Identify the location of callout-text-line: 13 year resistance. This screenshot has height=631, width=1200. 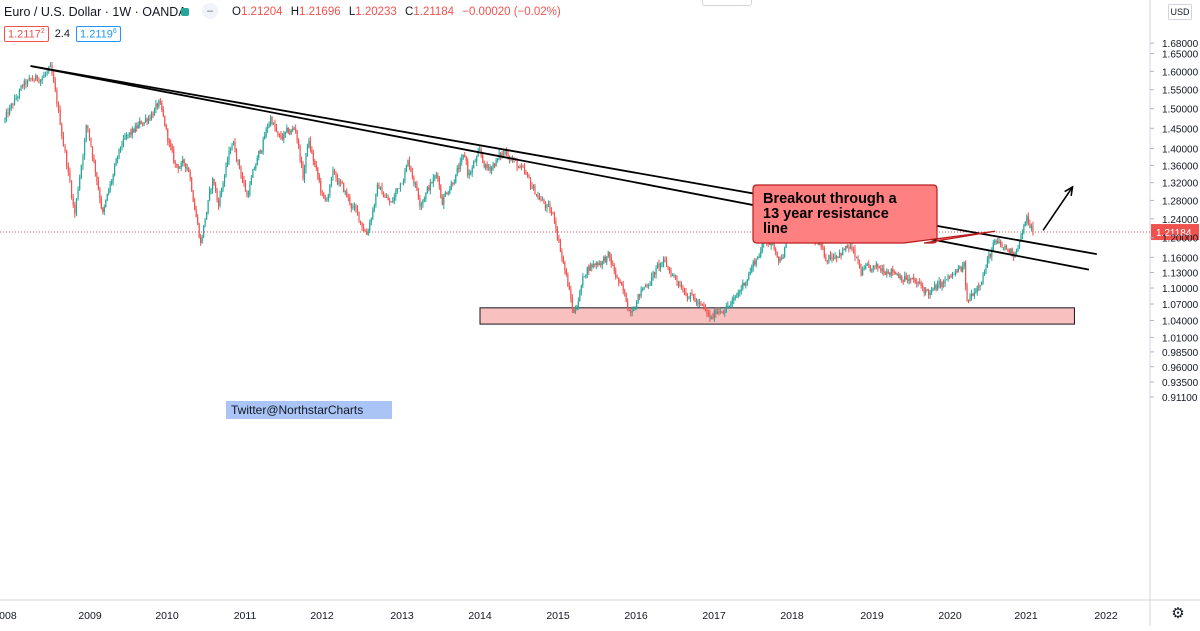
(826, 214).